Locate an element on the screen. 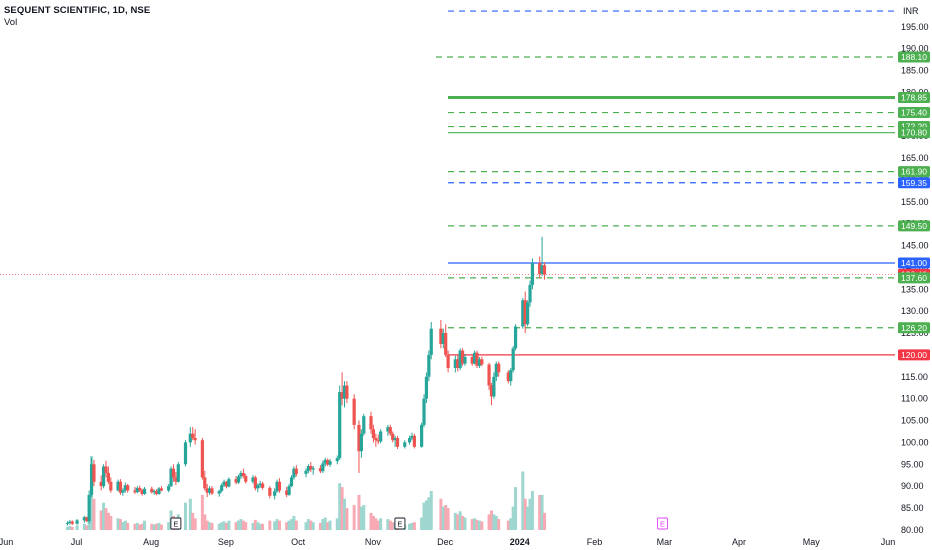 The width and height of the screenshot is (932, 550). earnings-event-label: E is located at coordinates (399, 524).